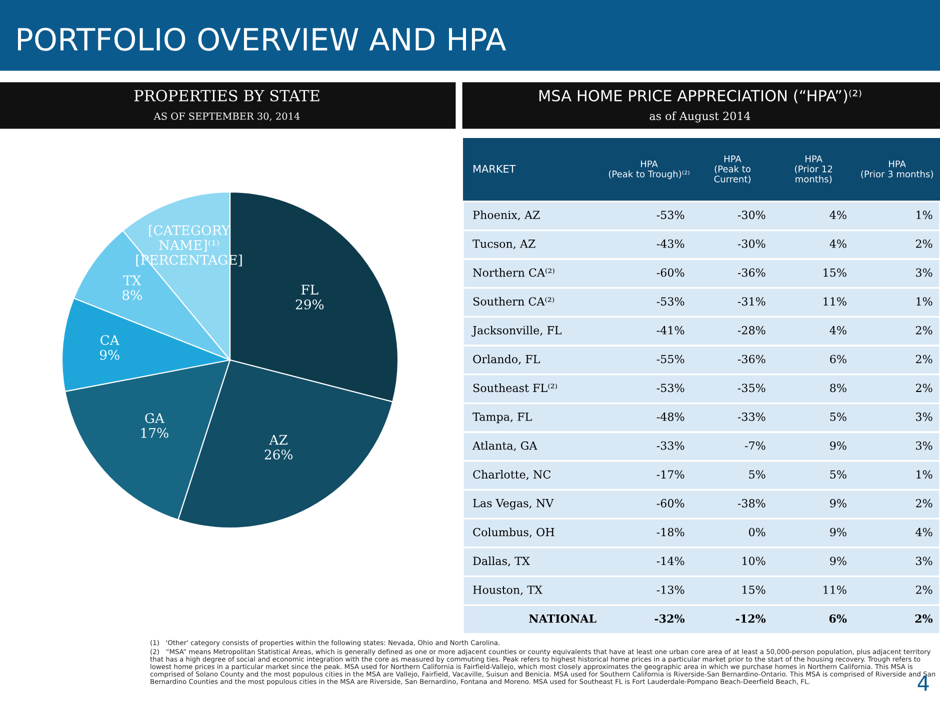  I want to click on data-label: 26%, so click(278, 455).